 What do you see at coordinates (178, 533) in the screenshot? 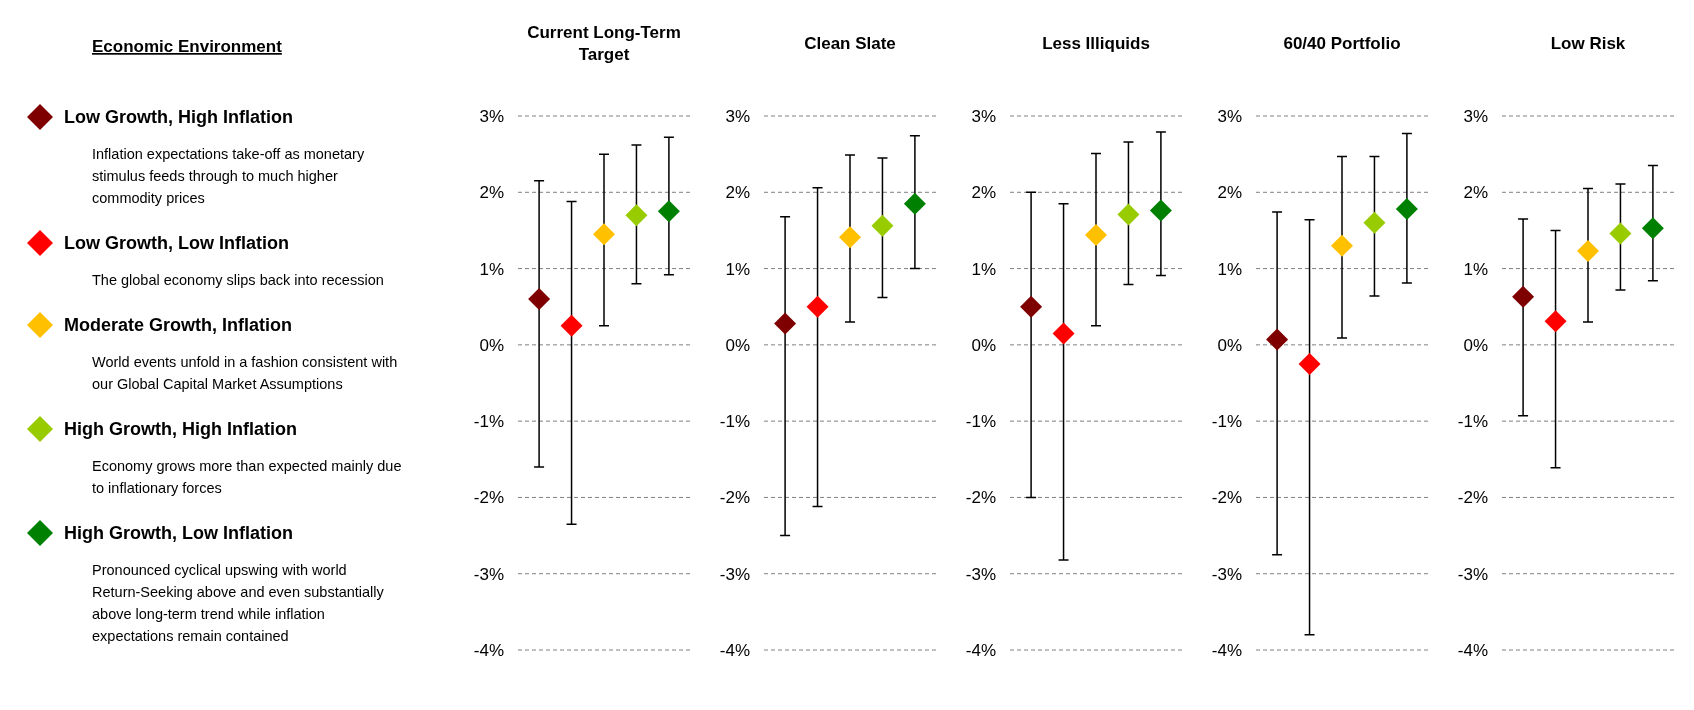
I see `legend-label: High Growth, Low Inflation` at bounding box center [178, 533].